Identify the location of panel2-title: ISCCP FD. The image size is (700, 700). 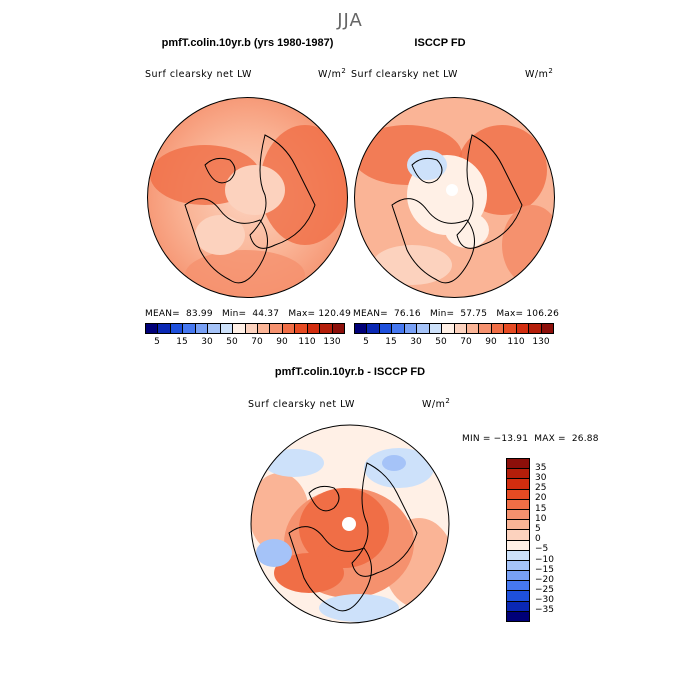
(440, 43).